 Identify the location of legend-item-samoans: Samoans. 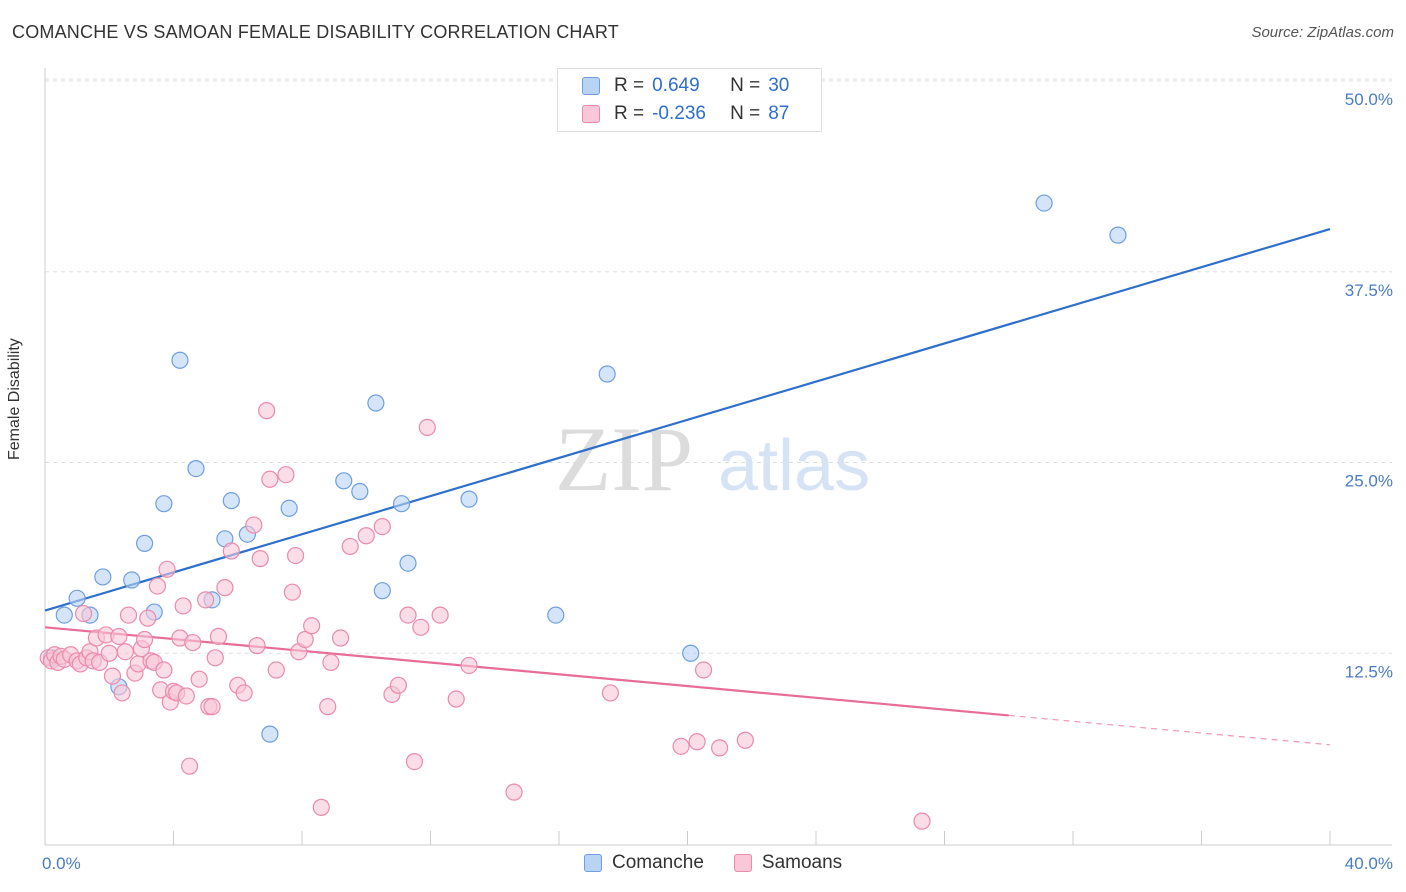
(788, 863).